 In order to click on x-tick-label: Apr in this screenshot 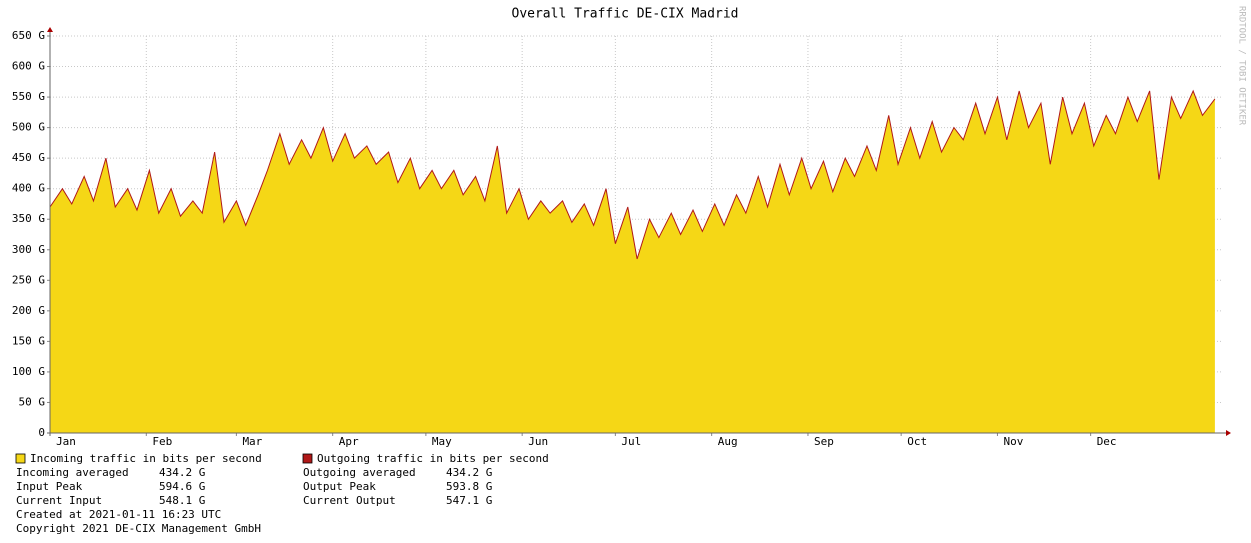, I will do `click(349, 441)`.